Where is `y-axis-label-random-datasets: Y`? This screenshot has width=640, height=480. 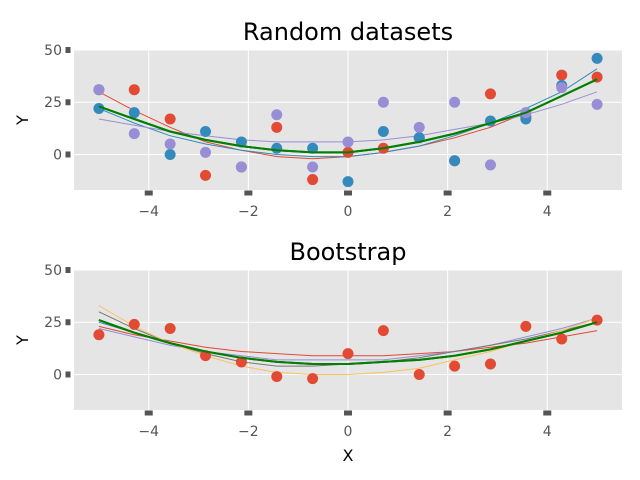 y-axis-label-random-datasets: Y is located at coordinates (22, 120).